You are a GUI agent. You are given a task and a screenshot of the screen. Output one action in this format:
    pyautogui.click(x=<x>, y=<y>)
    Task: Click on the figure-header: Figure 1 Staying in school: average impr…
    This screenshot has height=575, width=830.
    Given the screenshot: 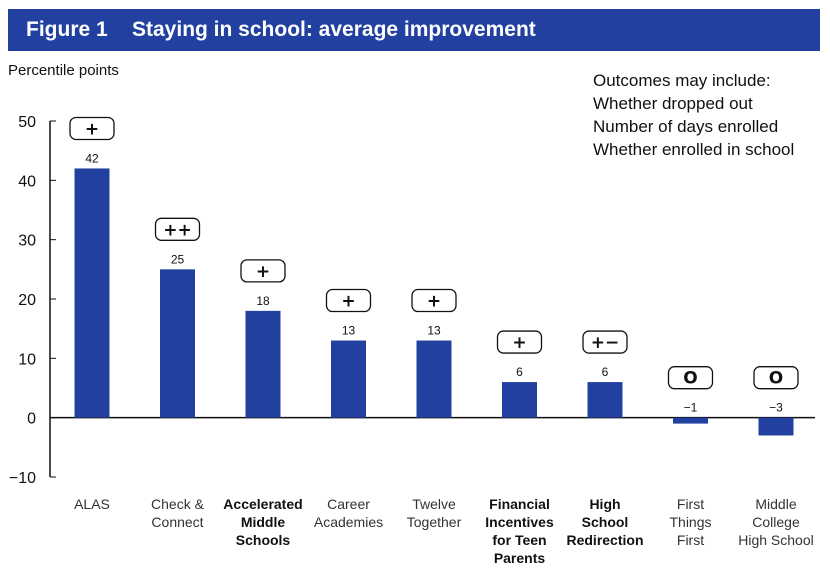 What is the action you would take?
    pyautogui.click(x=414, y=30)
    